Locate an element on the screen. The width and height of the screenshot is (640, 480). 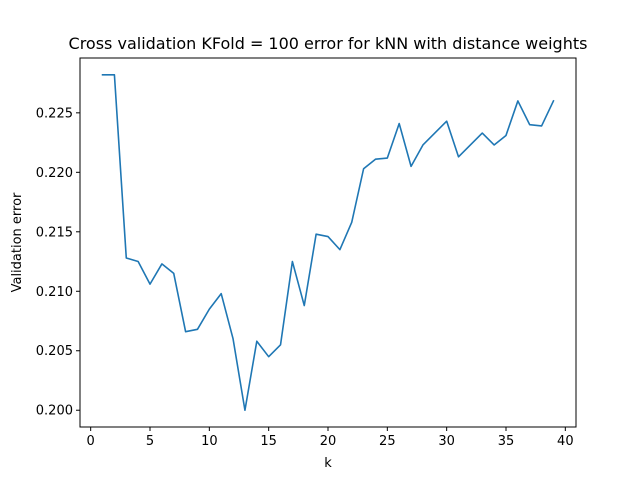
x-tick-label: 10 is located at coordinates (209, 441).